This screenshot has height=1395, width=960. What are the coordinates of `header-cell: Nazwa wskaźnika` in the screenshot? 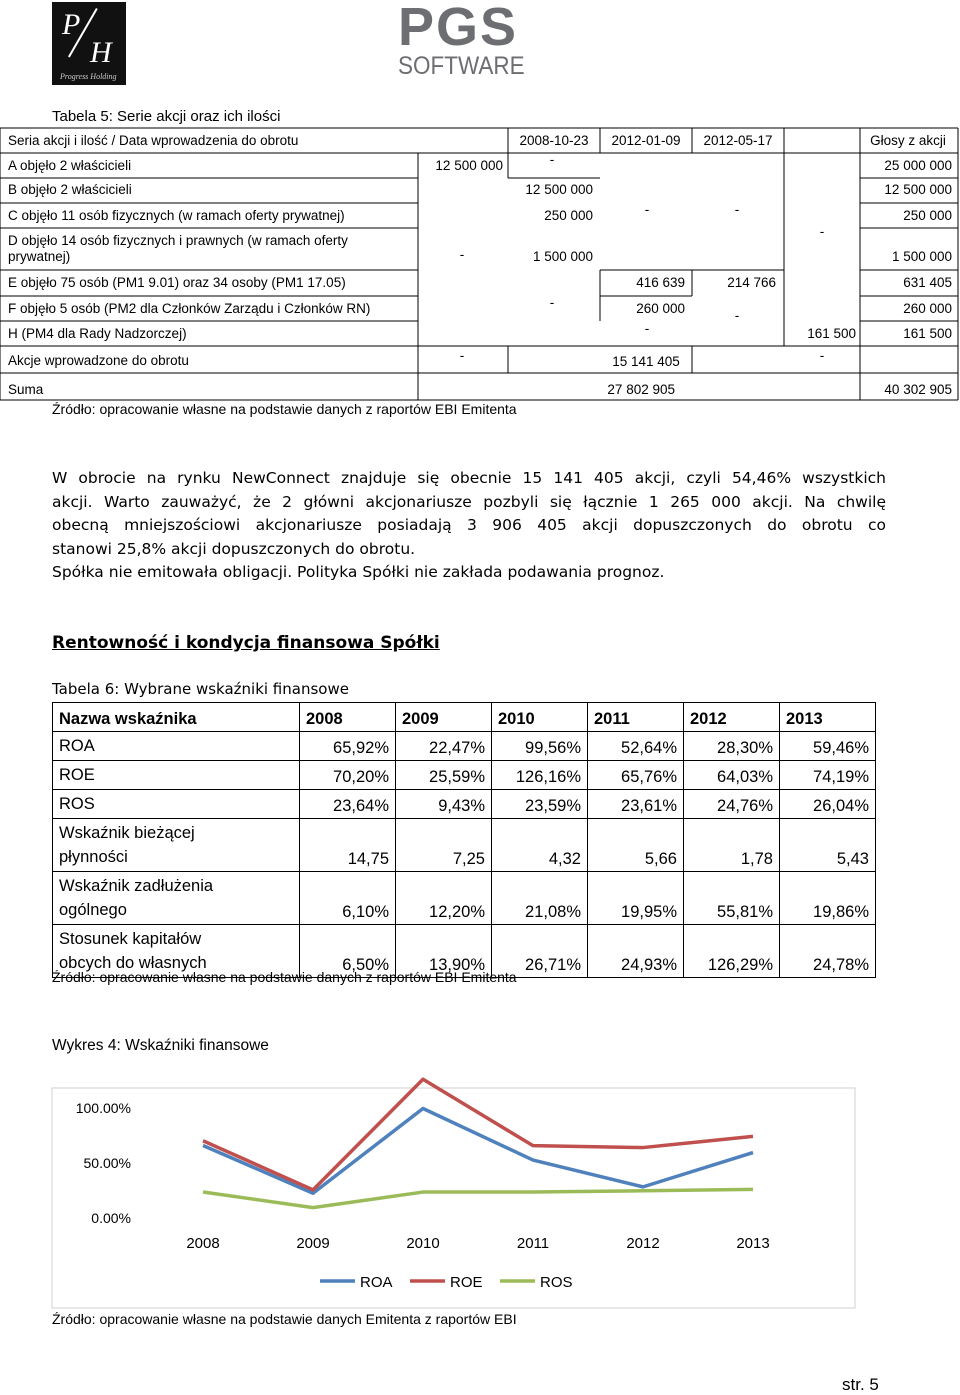 It's located at (176, 717).